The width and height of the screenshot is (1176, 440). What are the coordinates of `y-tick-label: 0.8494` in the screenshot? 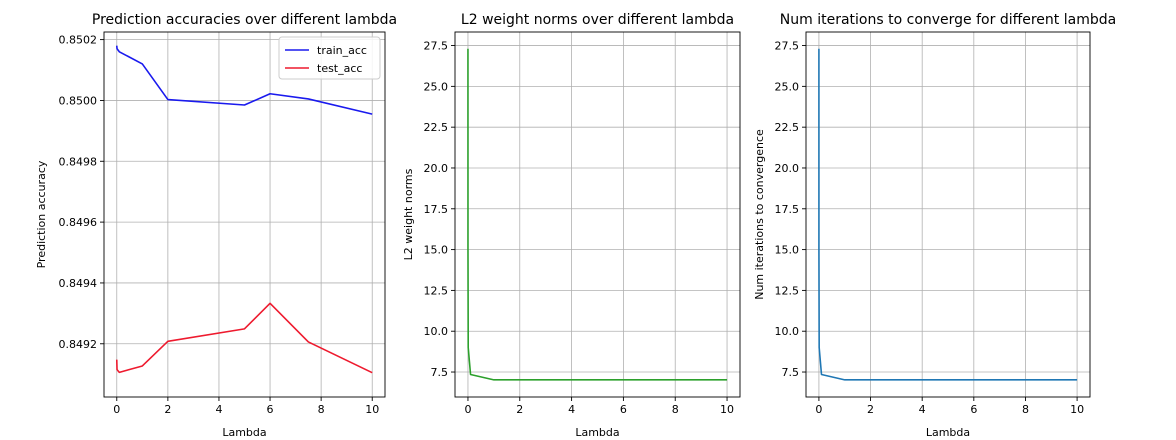 It's located at (78, 283).